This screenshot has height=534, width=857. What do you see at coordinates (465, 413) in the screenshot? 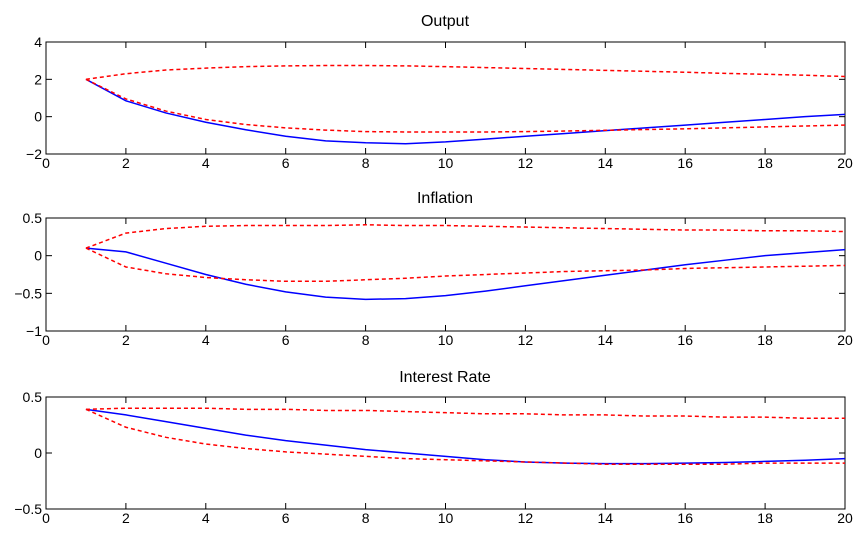
I see `series-line-interest-rate-upper-band` at bounding box center [465, 413].